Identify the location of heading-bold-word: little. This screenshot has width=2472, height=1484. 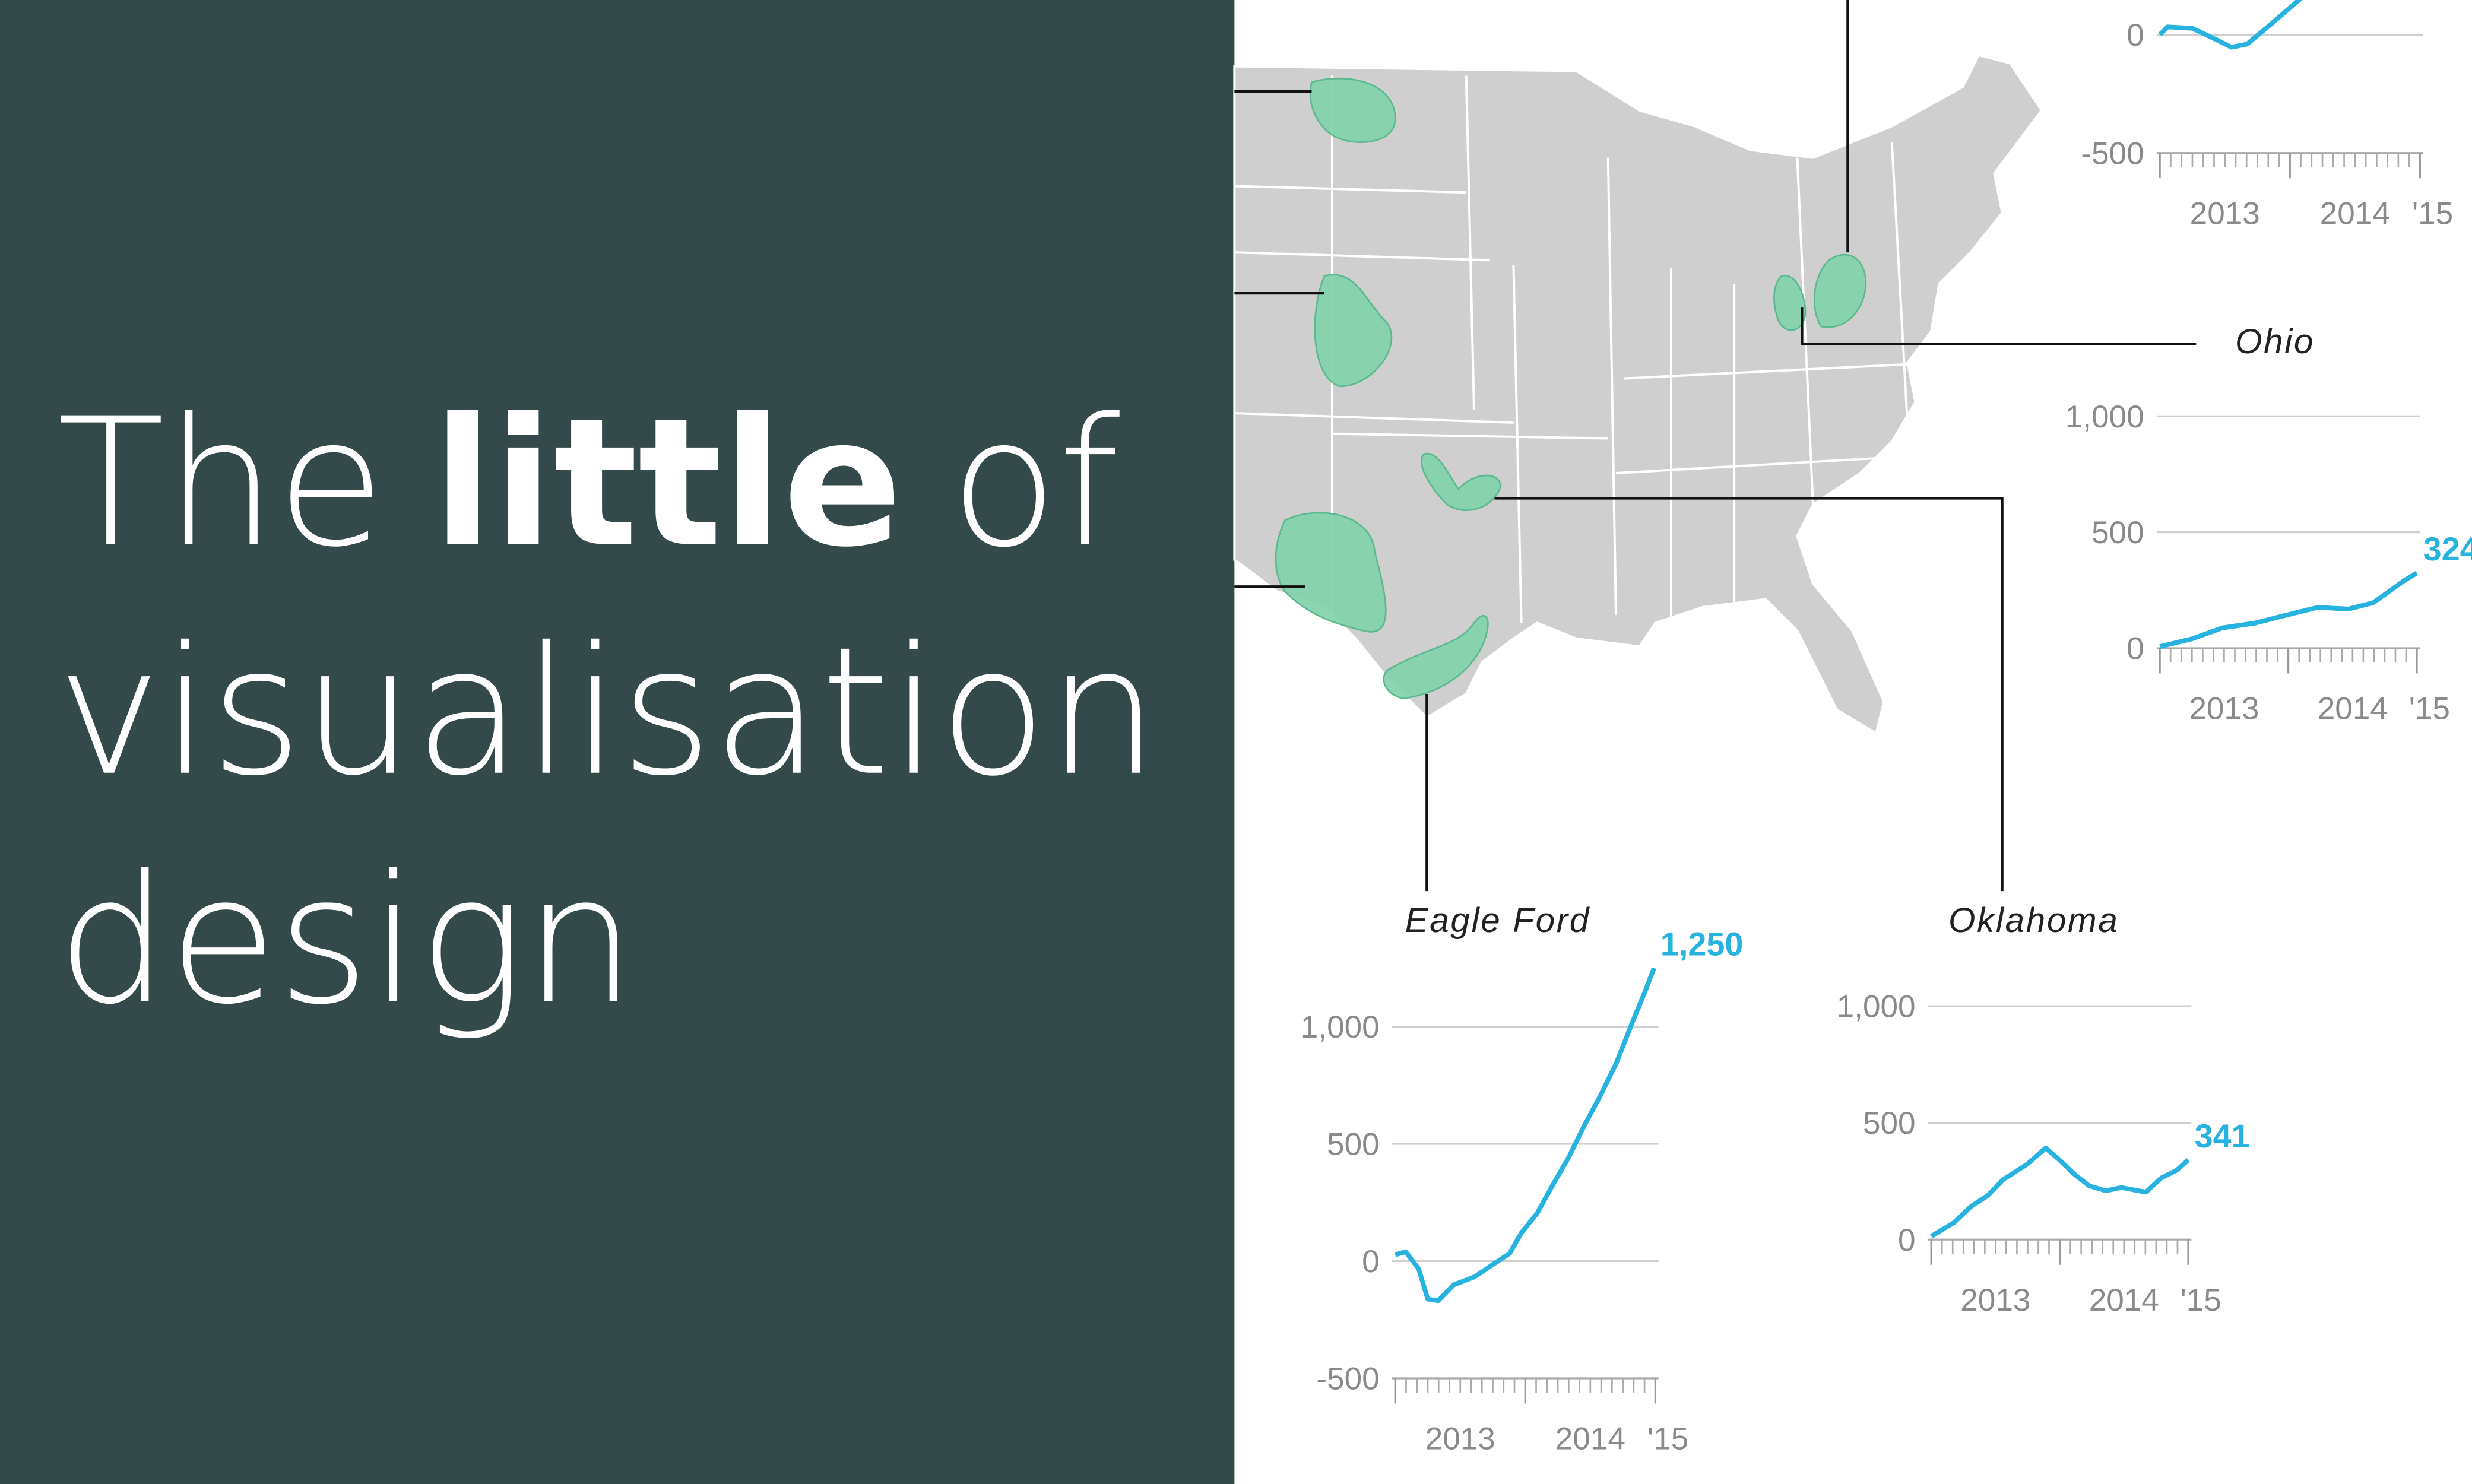
(667, 483).